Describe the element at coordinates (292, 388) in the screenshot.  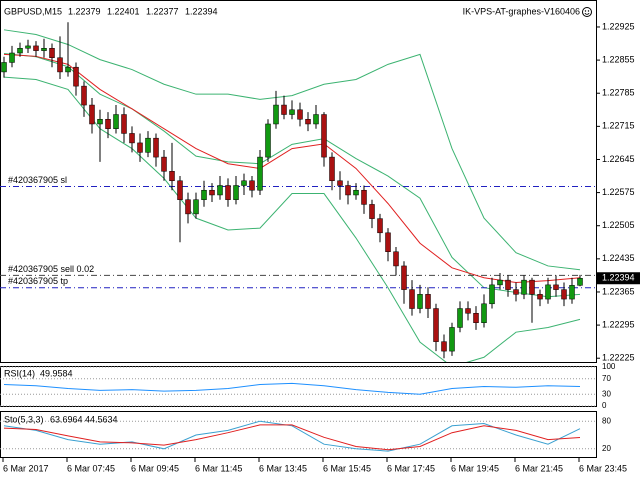
I see `rsi-line` at that location.